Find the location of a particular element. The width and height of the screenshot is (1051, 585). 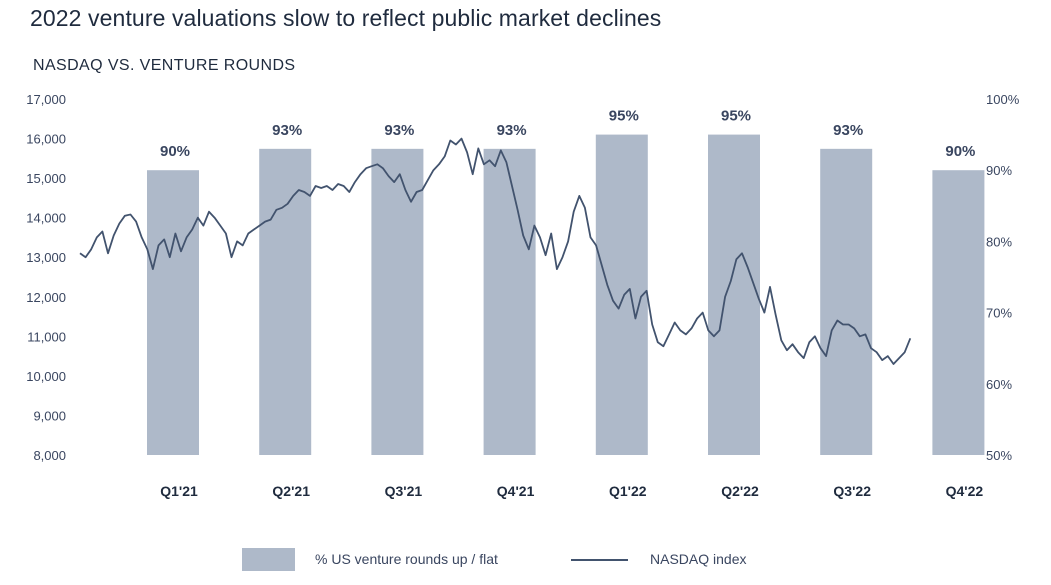

legend-bar-label: % US venture rounds up / flat is located at coordinates (406, 559).